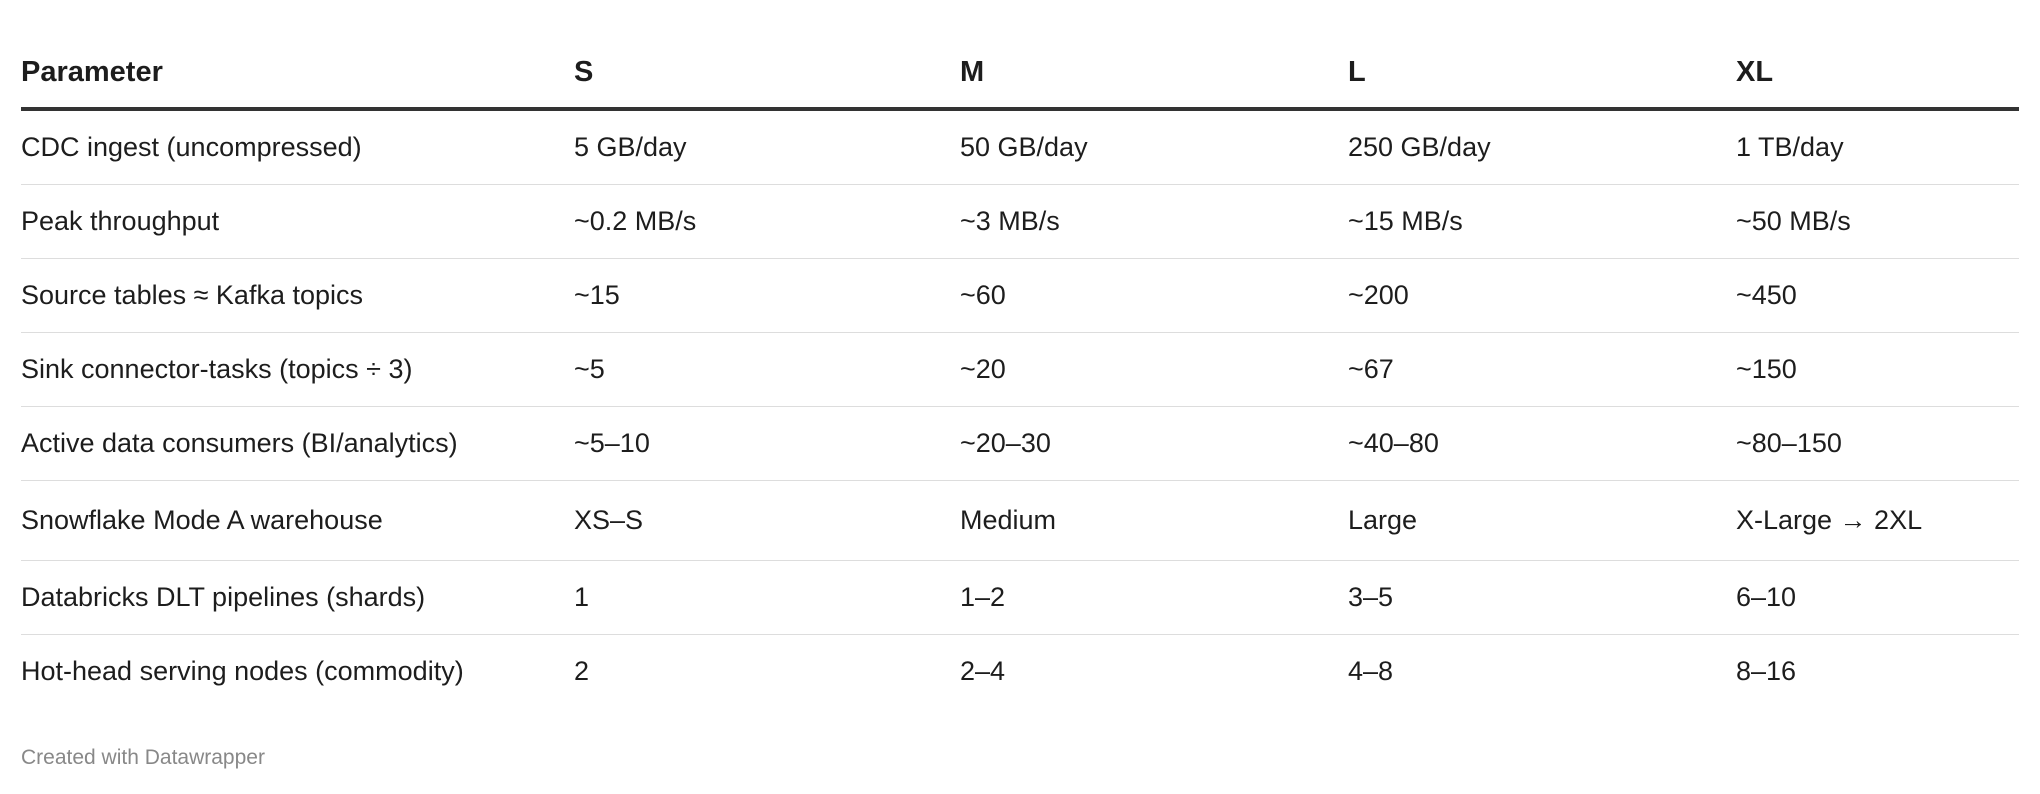 The height and width of the screenshot is (794, 2040). I want to click on table-cell: ~67, so click(1542, 369).